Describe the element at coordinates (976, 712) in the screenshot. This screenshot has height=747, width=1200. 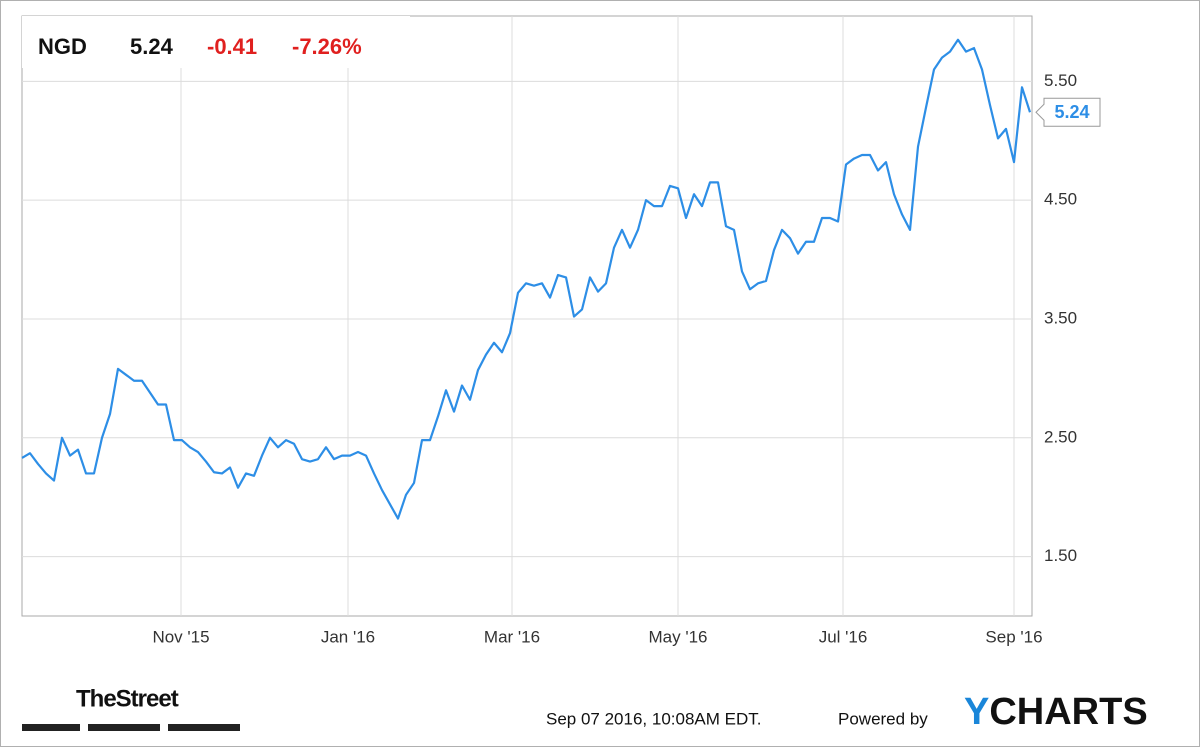
I see `logo-y: Y` at that location.